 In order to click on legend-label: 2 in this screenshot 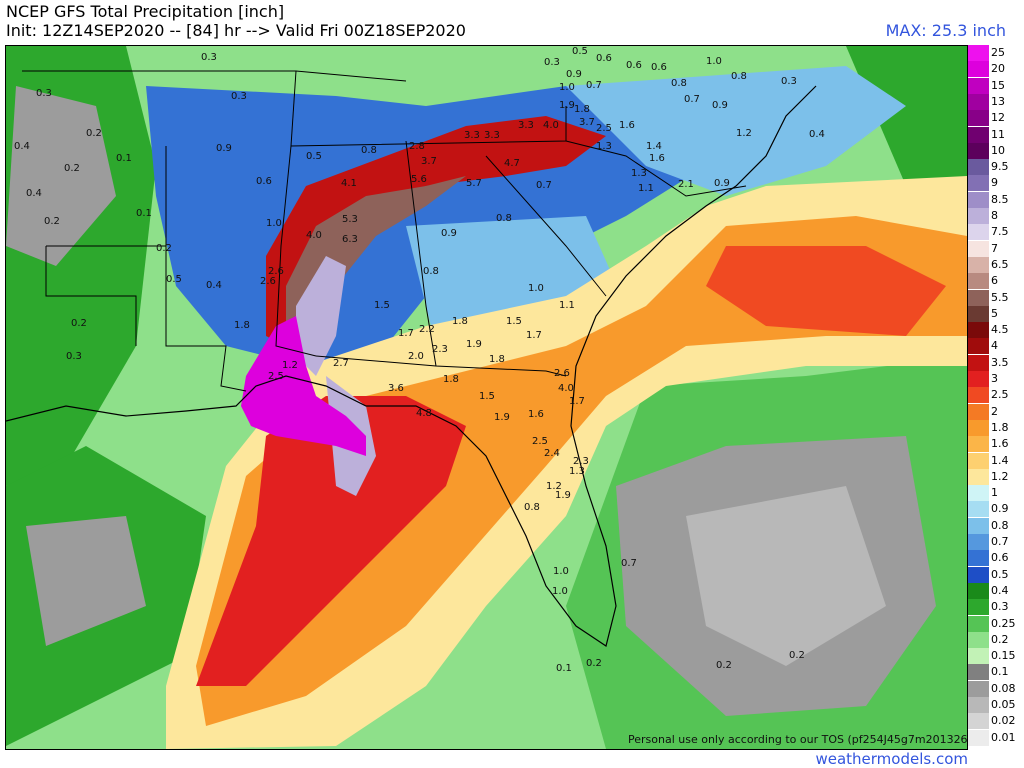, I will do `click(994, 411)`.